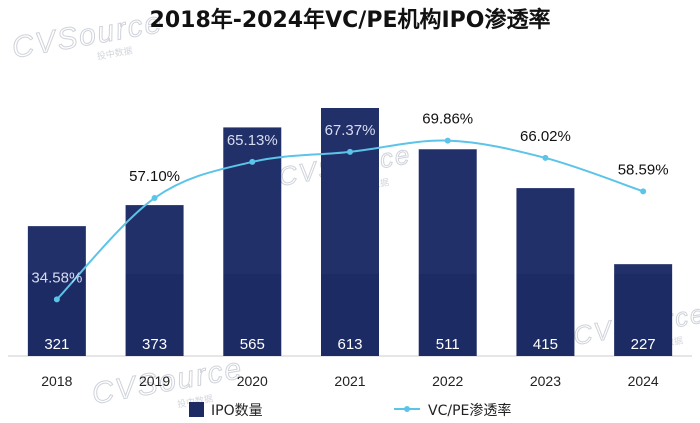  What do you see at coordinates (87, 35) in the screenshot?
I see `watermark-brand: CVSource` at bounding box center [87, 35].